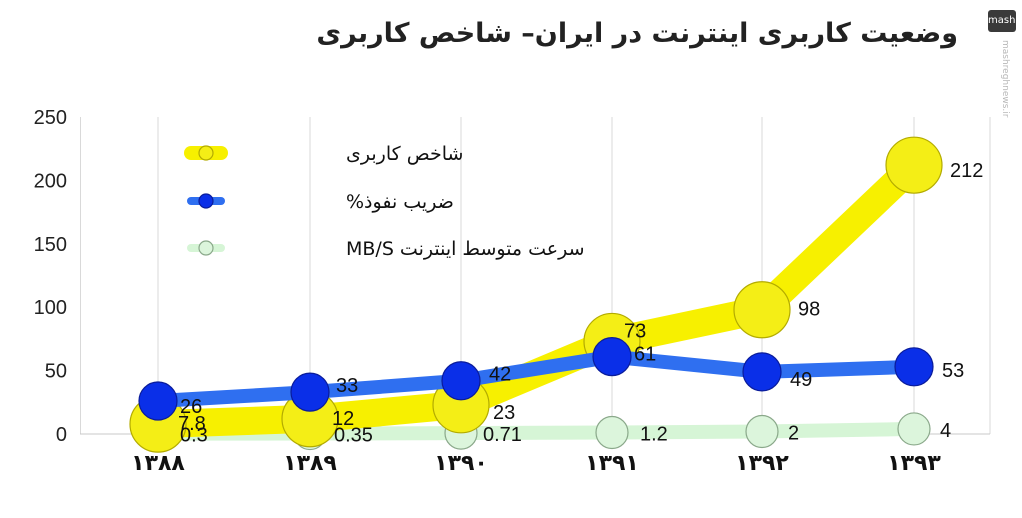 The height and width of the screenshot is (518, 1022). I want to click on x-tick-label: ۱۳۹۳, so click(914, 463).